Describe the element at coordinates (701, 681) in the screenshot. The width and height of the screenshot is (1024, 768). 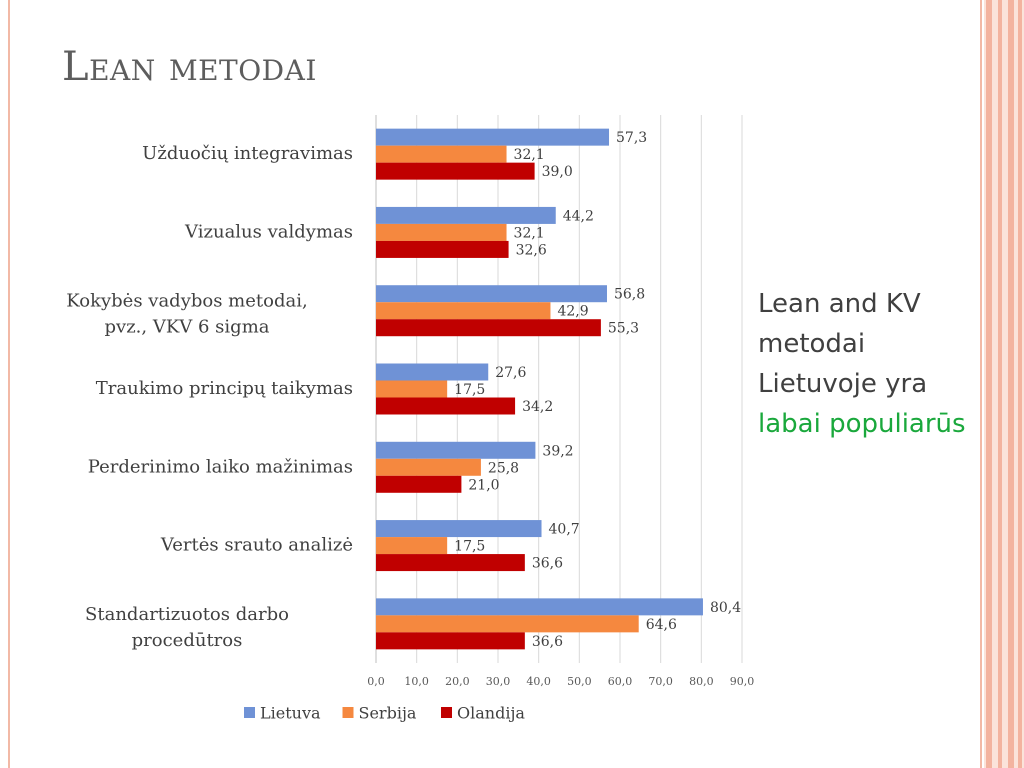
I see `x-tick-label: 80,0` at that location.